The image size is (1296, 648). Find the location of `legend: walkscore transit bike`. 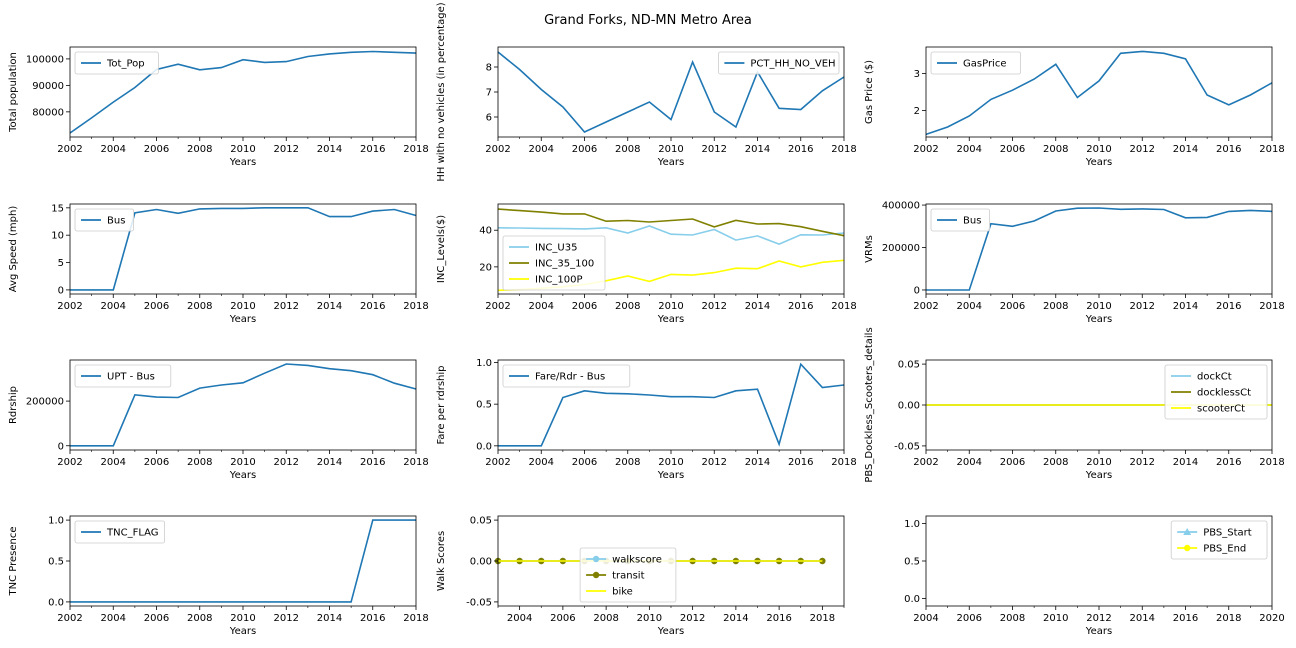

legend: walkscore transit bike is located at coordinates (628, 575).